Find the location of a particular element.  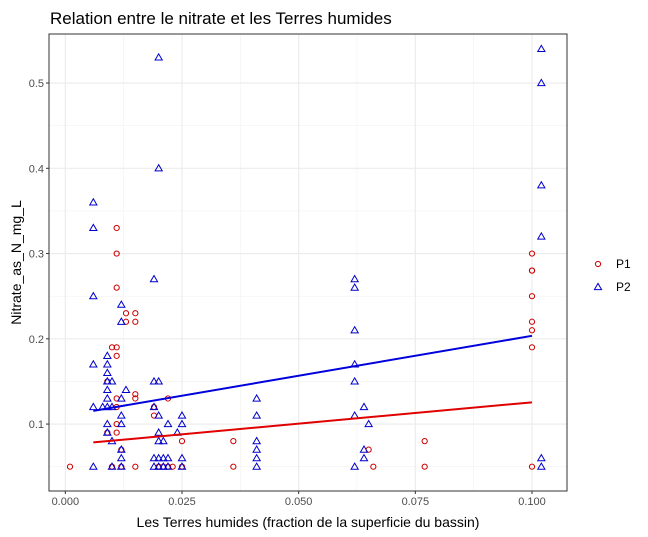

y-tick-label: 0.5 is located at coordinates (36, 84).